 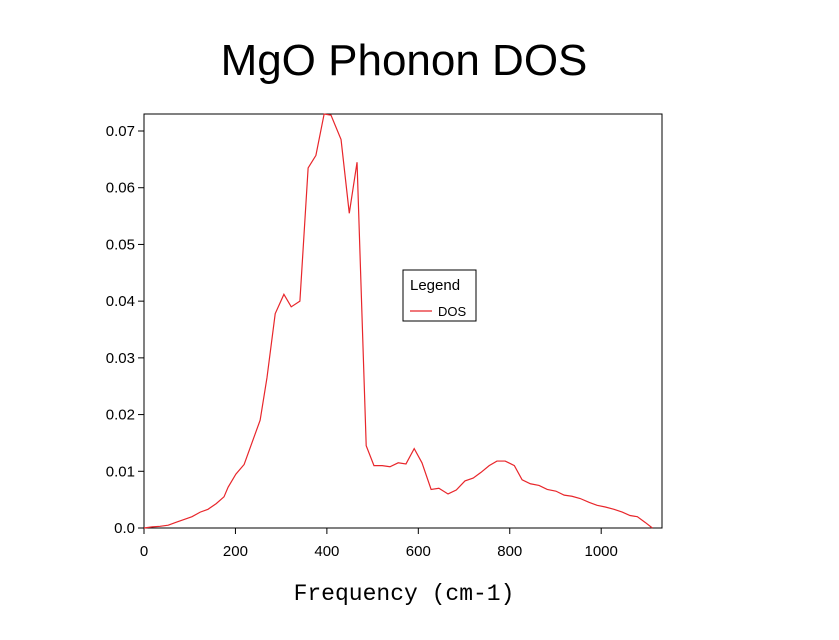 What do you see at coordinates (120, 471) in the screenshot?
I see `y-tick-label: 0.01` at bounding box center [120, 471].